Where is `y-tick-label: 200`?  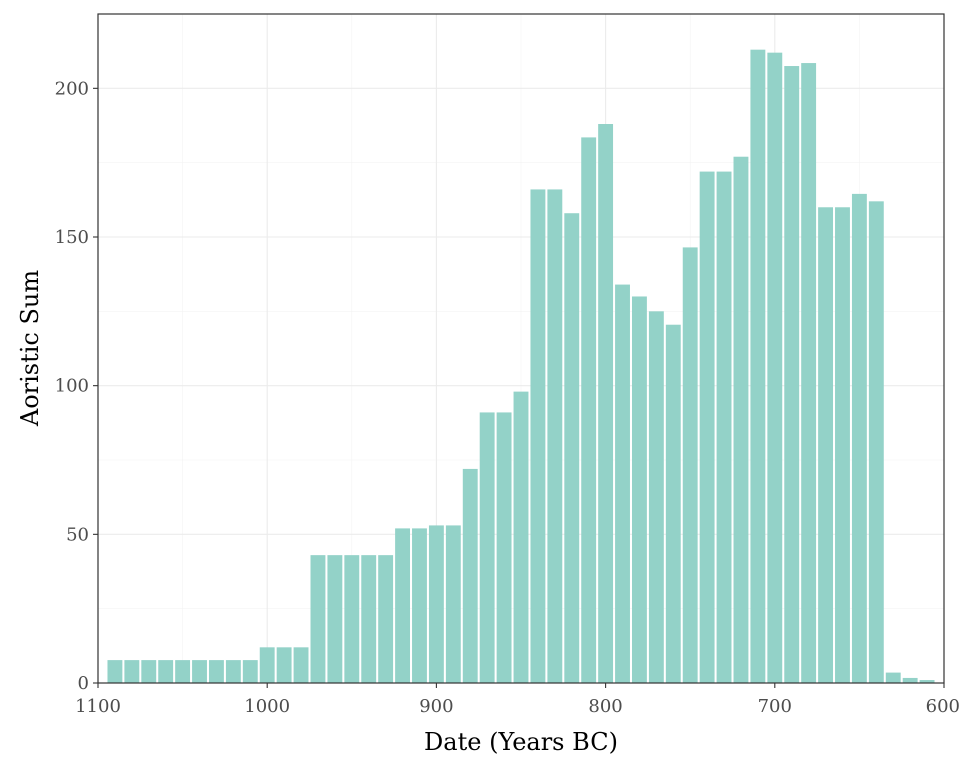
y-tick-label: 200 is located at coordinates (72, 88).